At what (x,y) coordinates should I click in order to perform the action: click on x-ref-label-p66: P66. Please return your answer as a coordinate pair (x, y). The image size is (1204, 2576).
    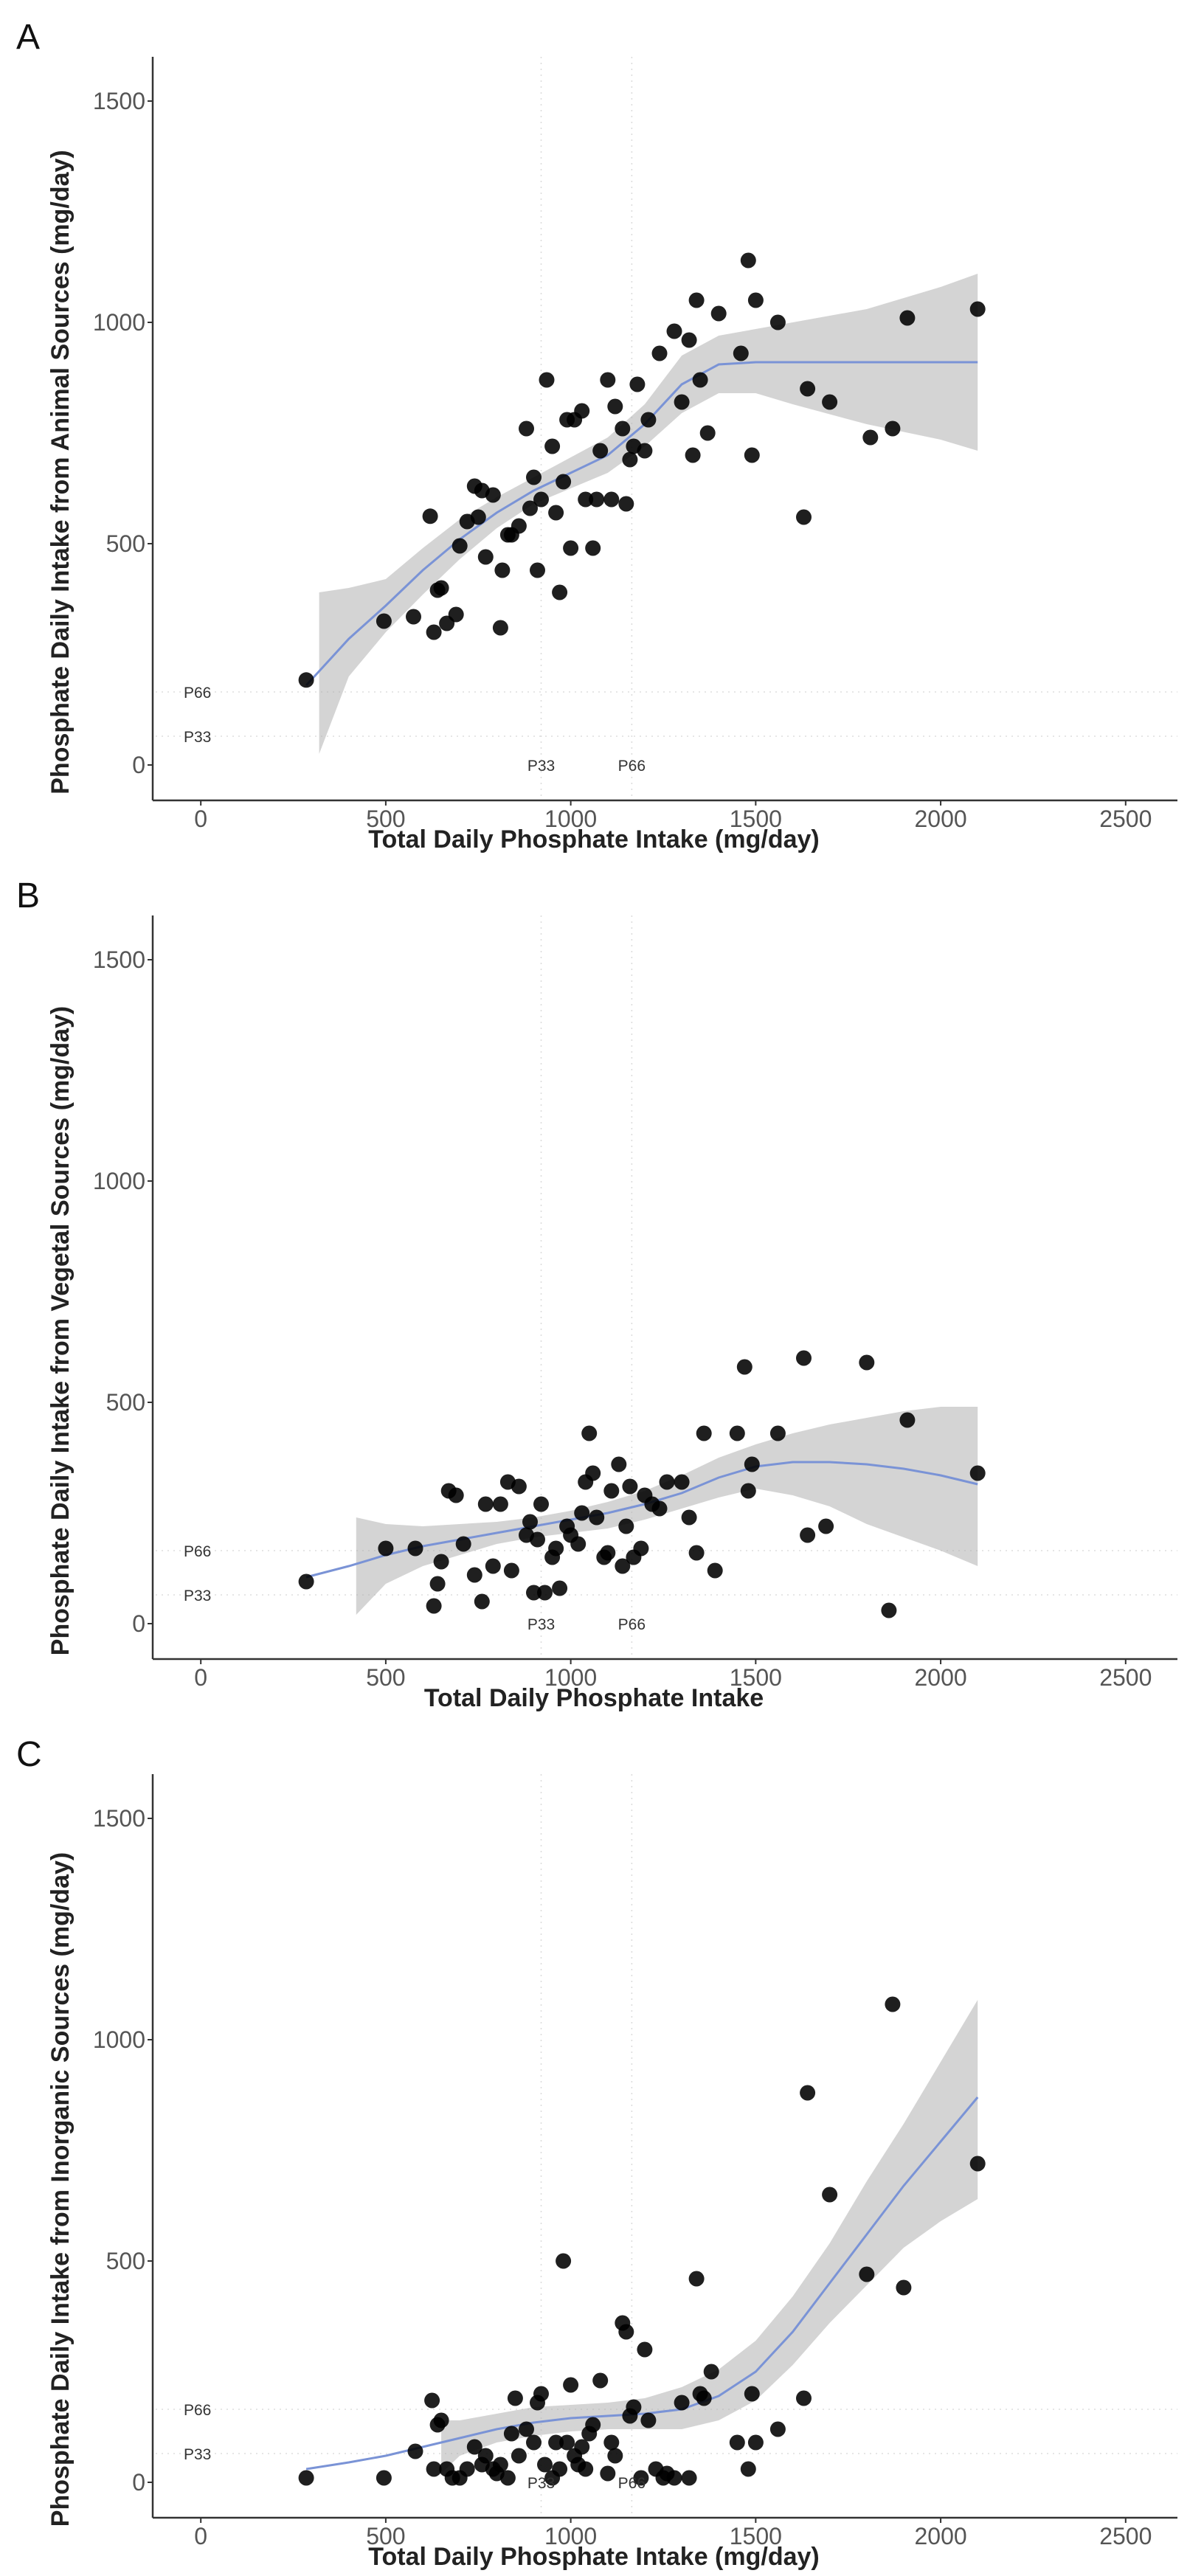
    Looking at the image, I should click on (632, 2484).